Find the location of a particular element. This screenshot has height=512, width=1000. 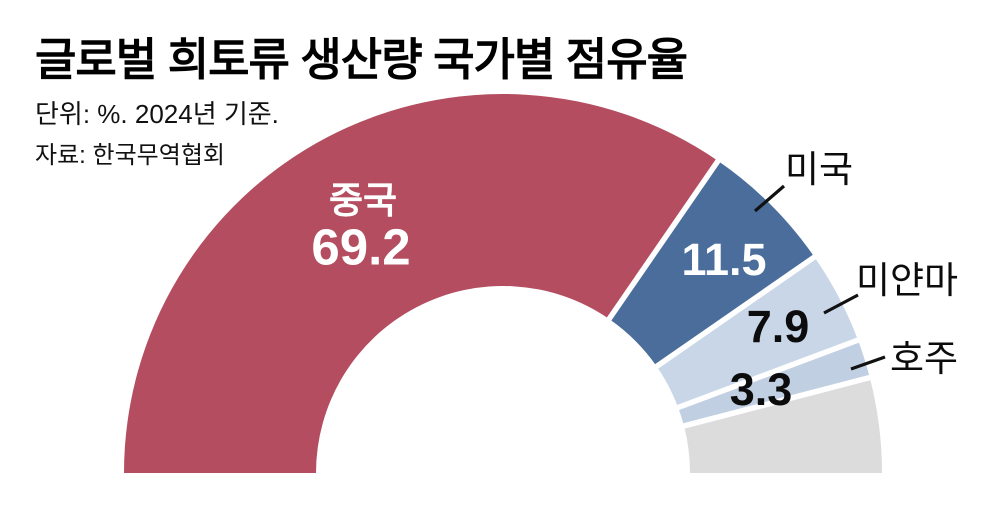

divider-after-myanmar is located at coordinates (766, 374).